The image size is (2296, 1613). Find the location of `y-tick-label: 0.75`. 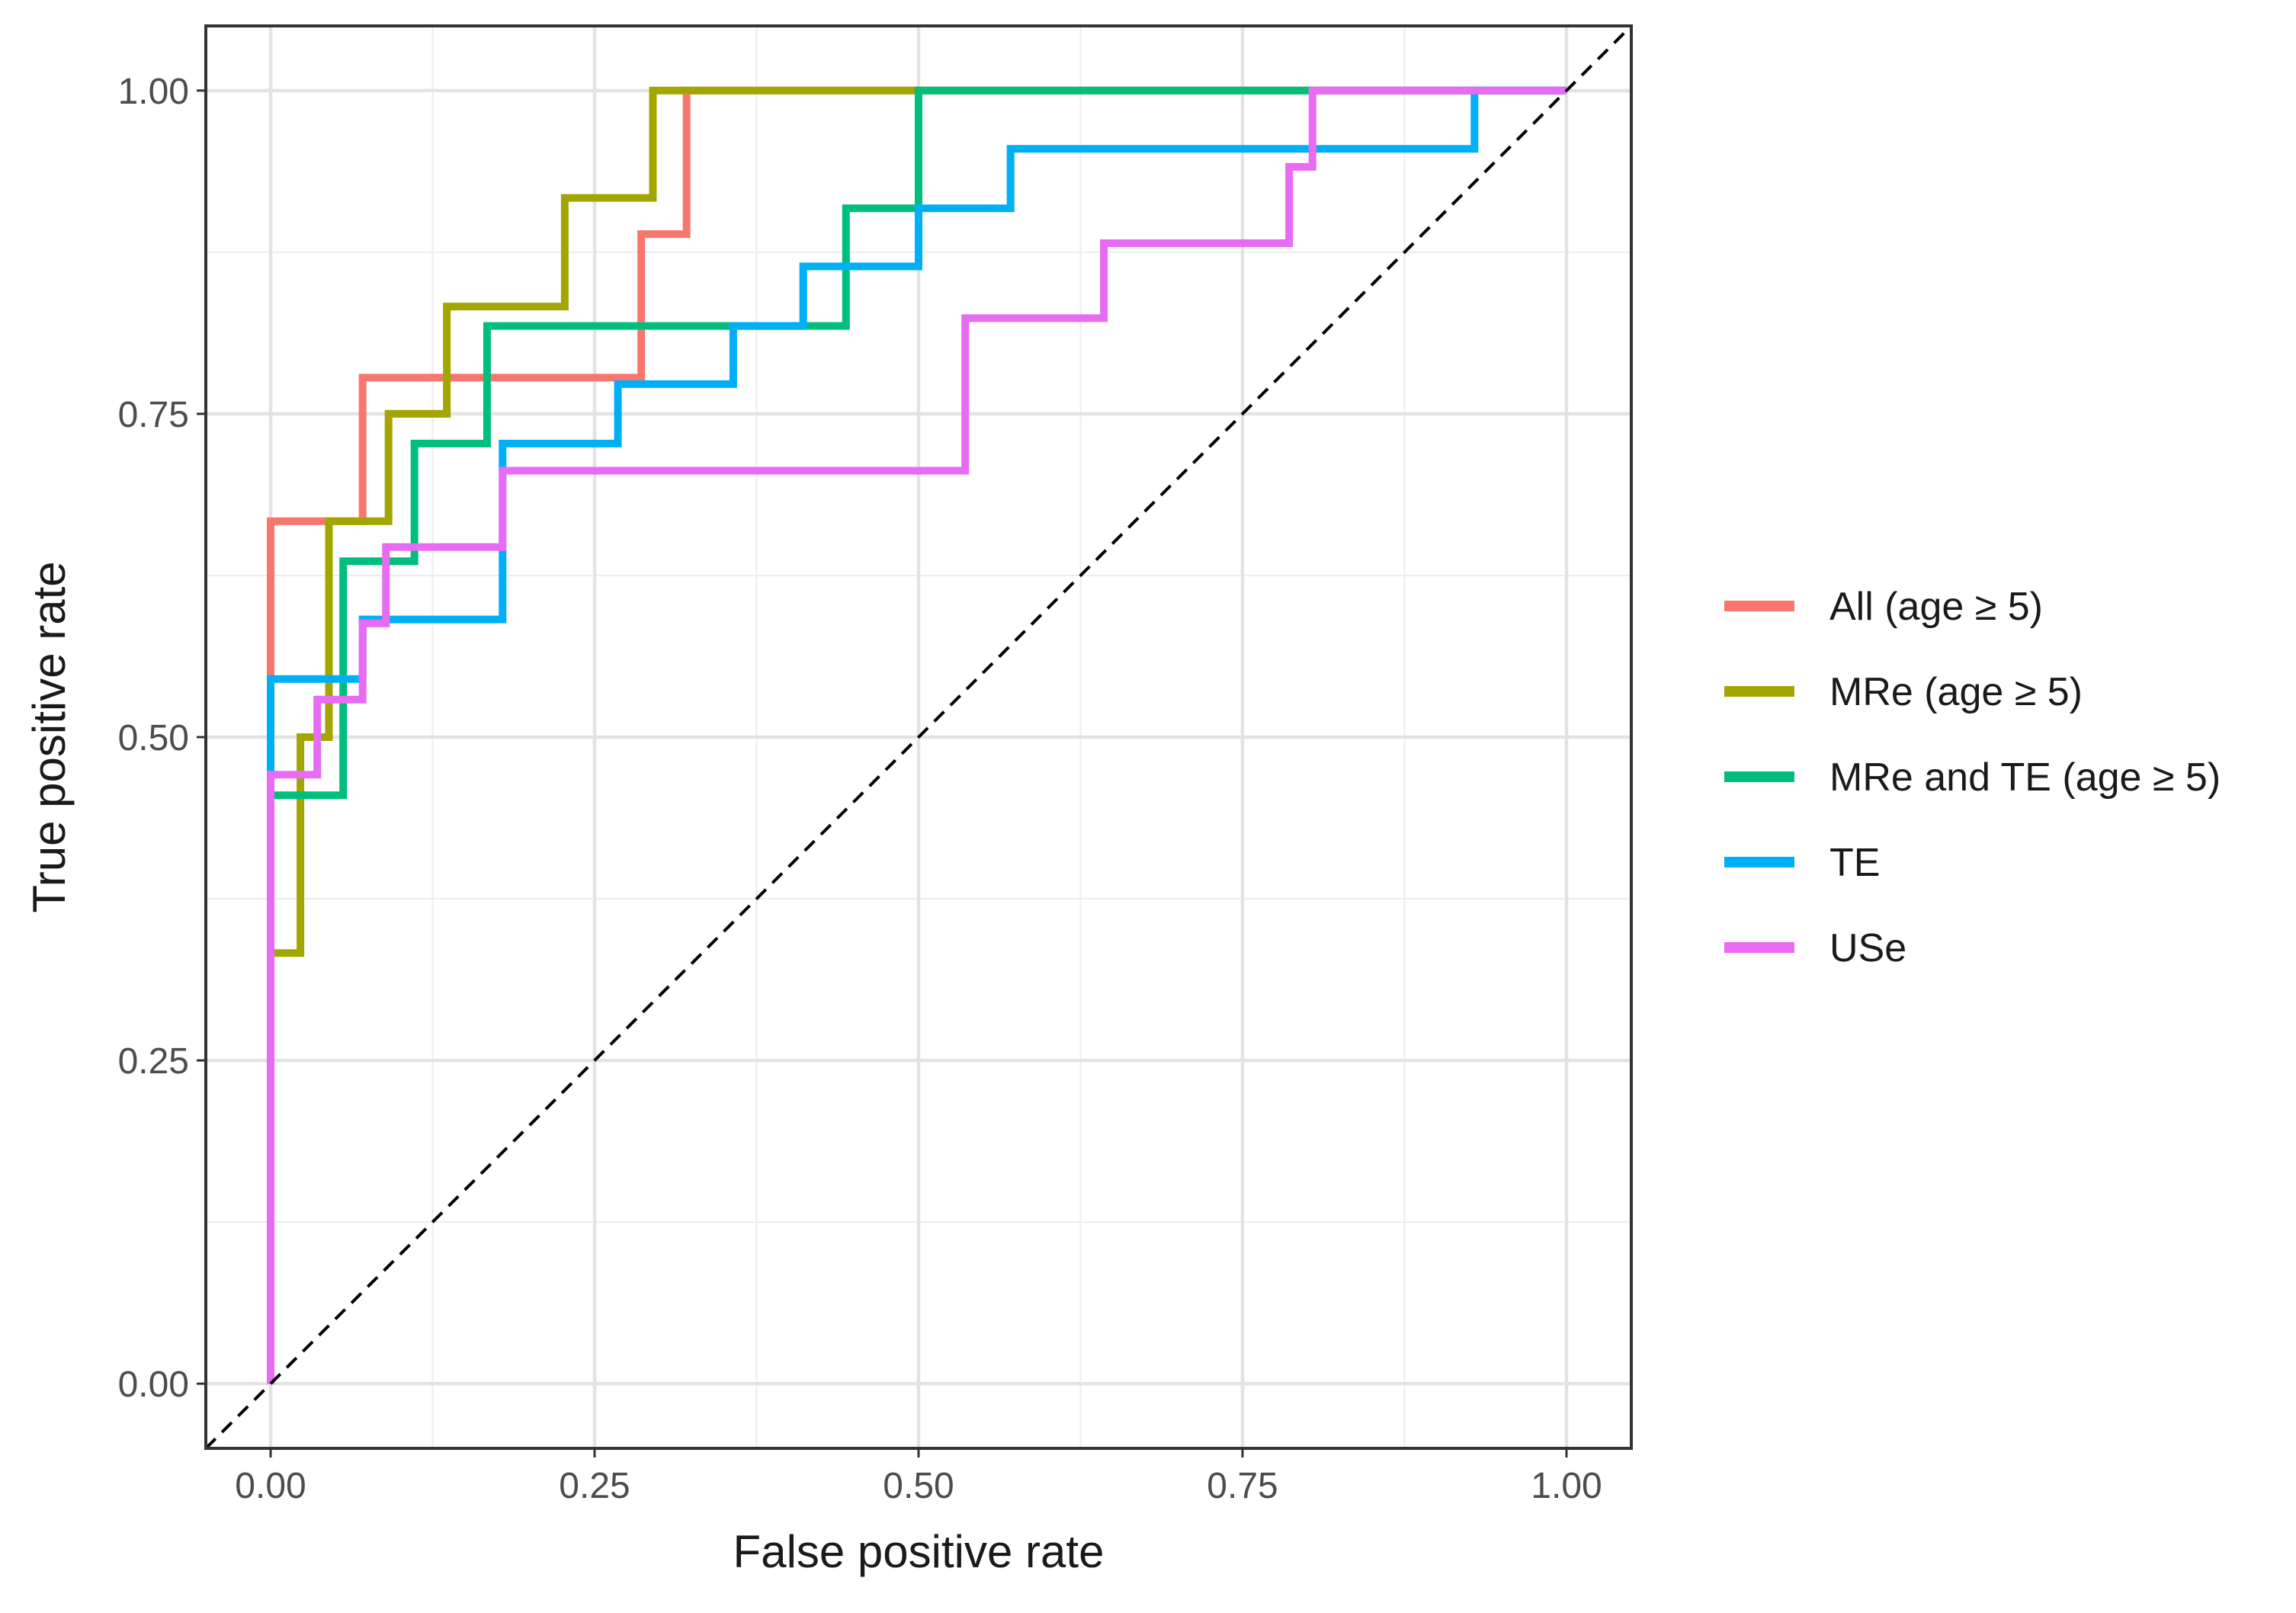

y-tick-label: 0.75 is located at coordinates (153, 415).